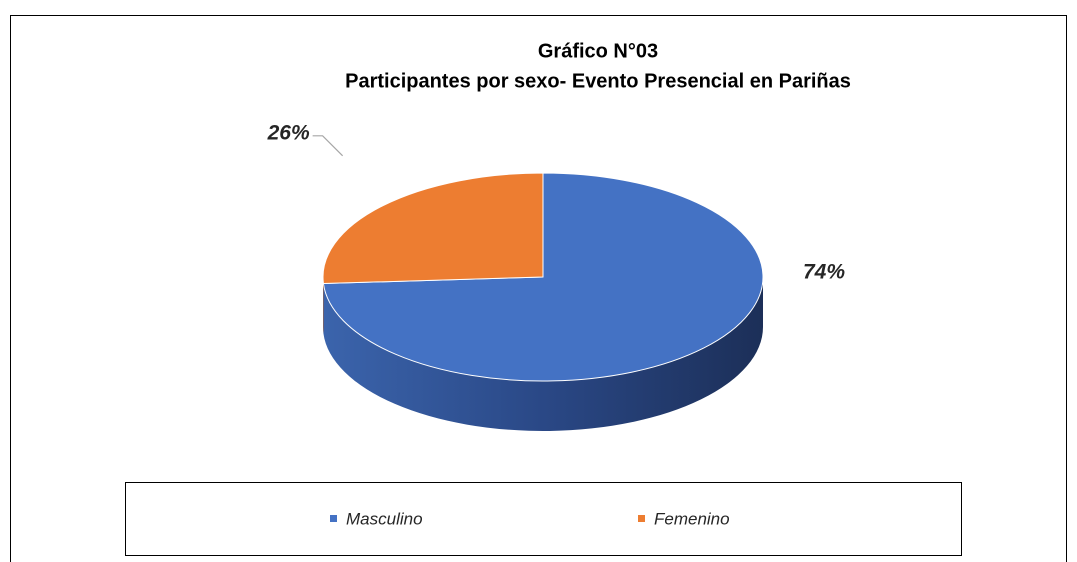 The image size is (1077, 562). What do you see at coordinates (692, 518) in the screenshot?
I see `legend-label: Femenino` at bounding box center [692, 518].